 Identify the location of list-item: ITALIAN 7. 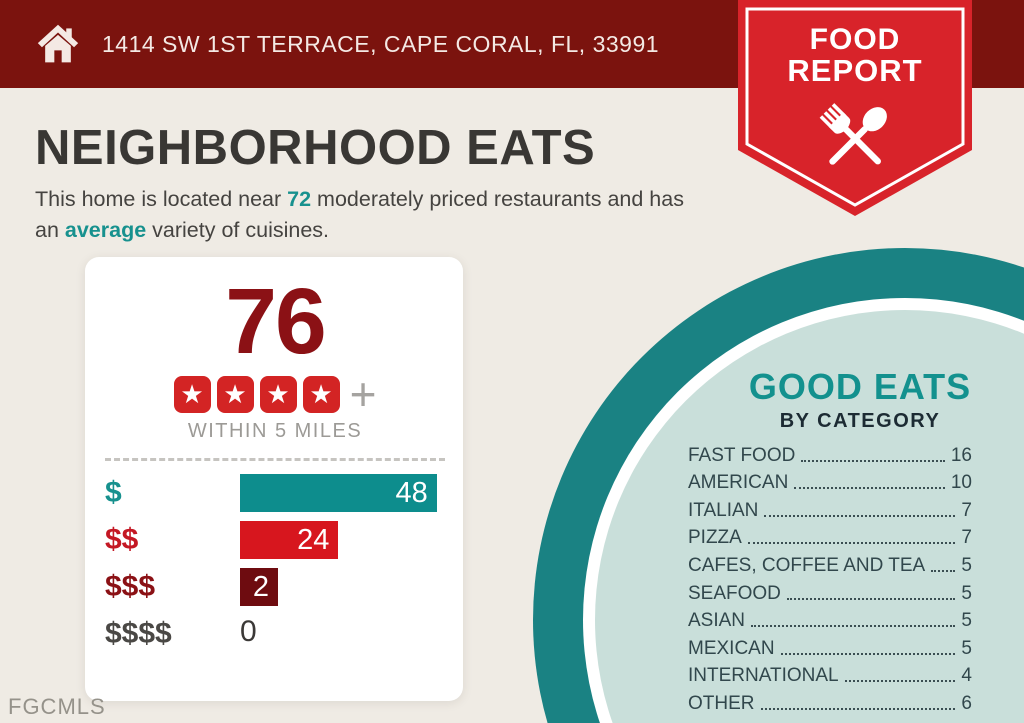
(830, 510).